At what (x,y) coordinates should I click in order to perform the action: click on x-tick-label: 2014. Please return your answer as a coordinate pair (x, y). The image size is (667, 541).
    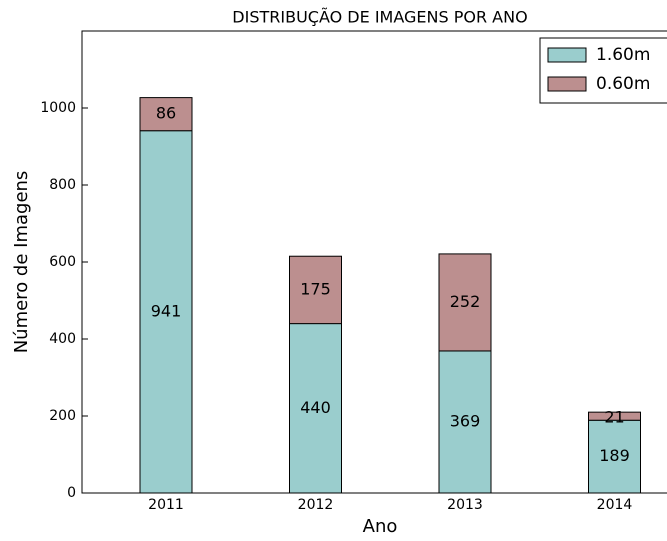
    Looking at the image, I should click on (615, 505).